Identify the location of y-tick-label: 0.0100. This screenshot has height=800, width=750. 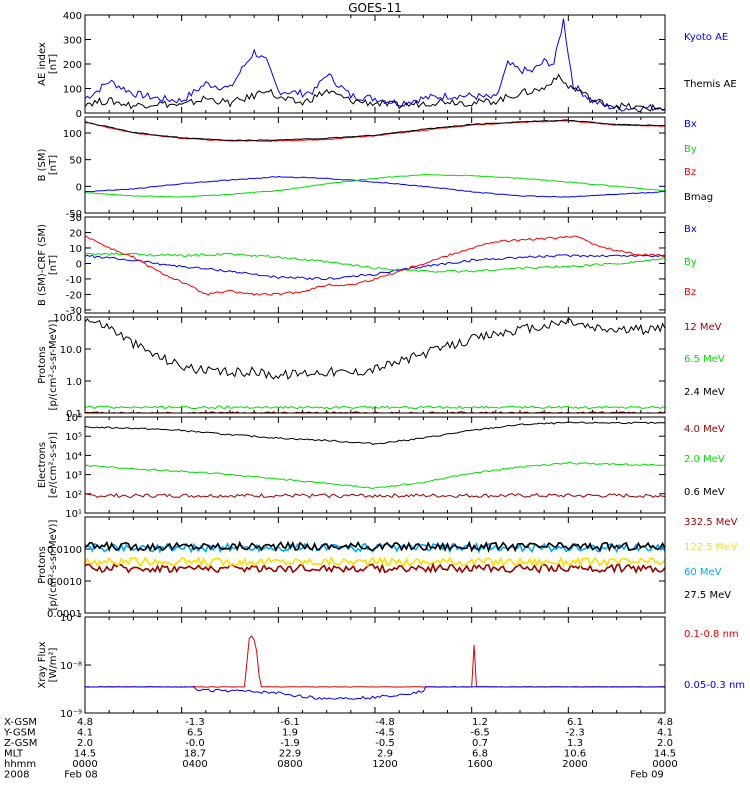
(64, 550).